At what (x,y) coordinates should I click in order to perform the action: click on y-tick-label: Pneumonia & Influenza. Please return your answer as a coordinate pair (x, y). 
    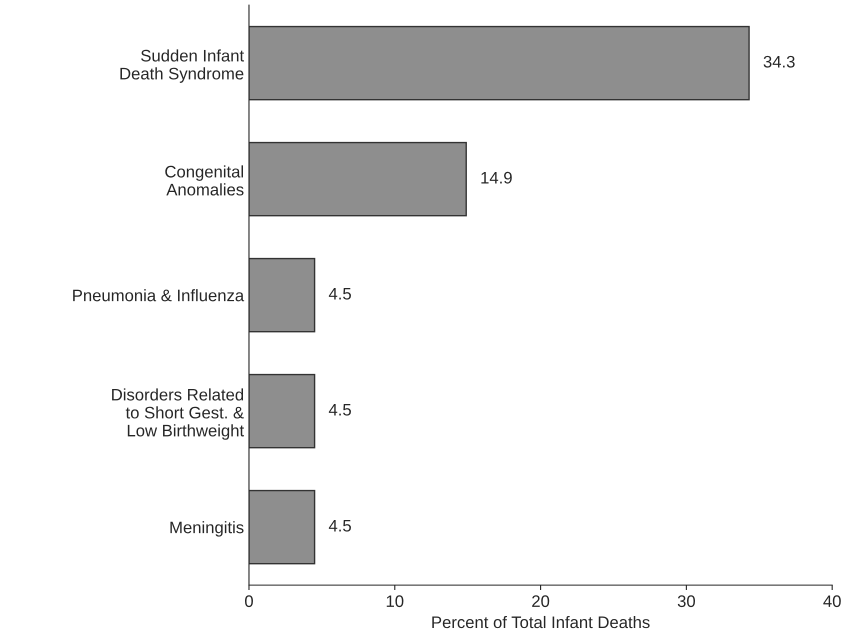
    Looking at the image, I should click on (158, 295).